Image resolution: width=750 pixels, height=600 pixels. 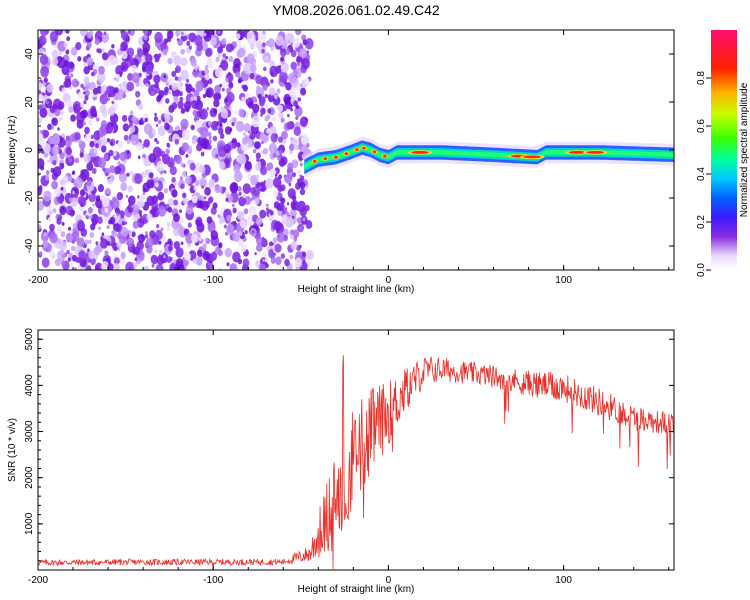 What do you see at coordinates (701, 270) in the screenshot?
I see `colorbar-tick-label: 0.0` at bounding box center [701, 270].